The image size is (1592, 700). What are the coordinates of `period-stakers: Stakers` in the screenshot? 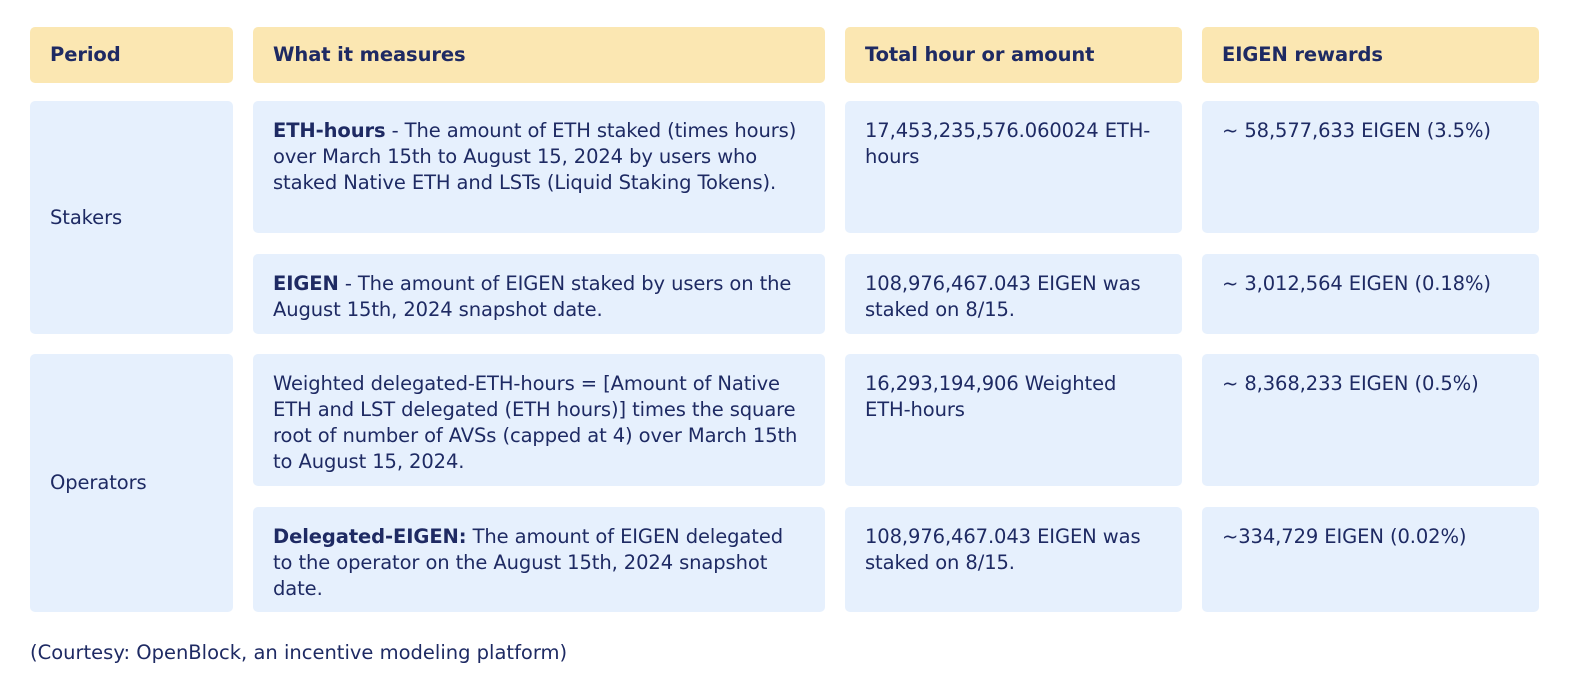 It's located at (131, 217).